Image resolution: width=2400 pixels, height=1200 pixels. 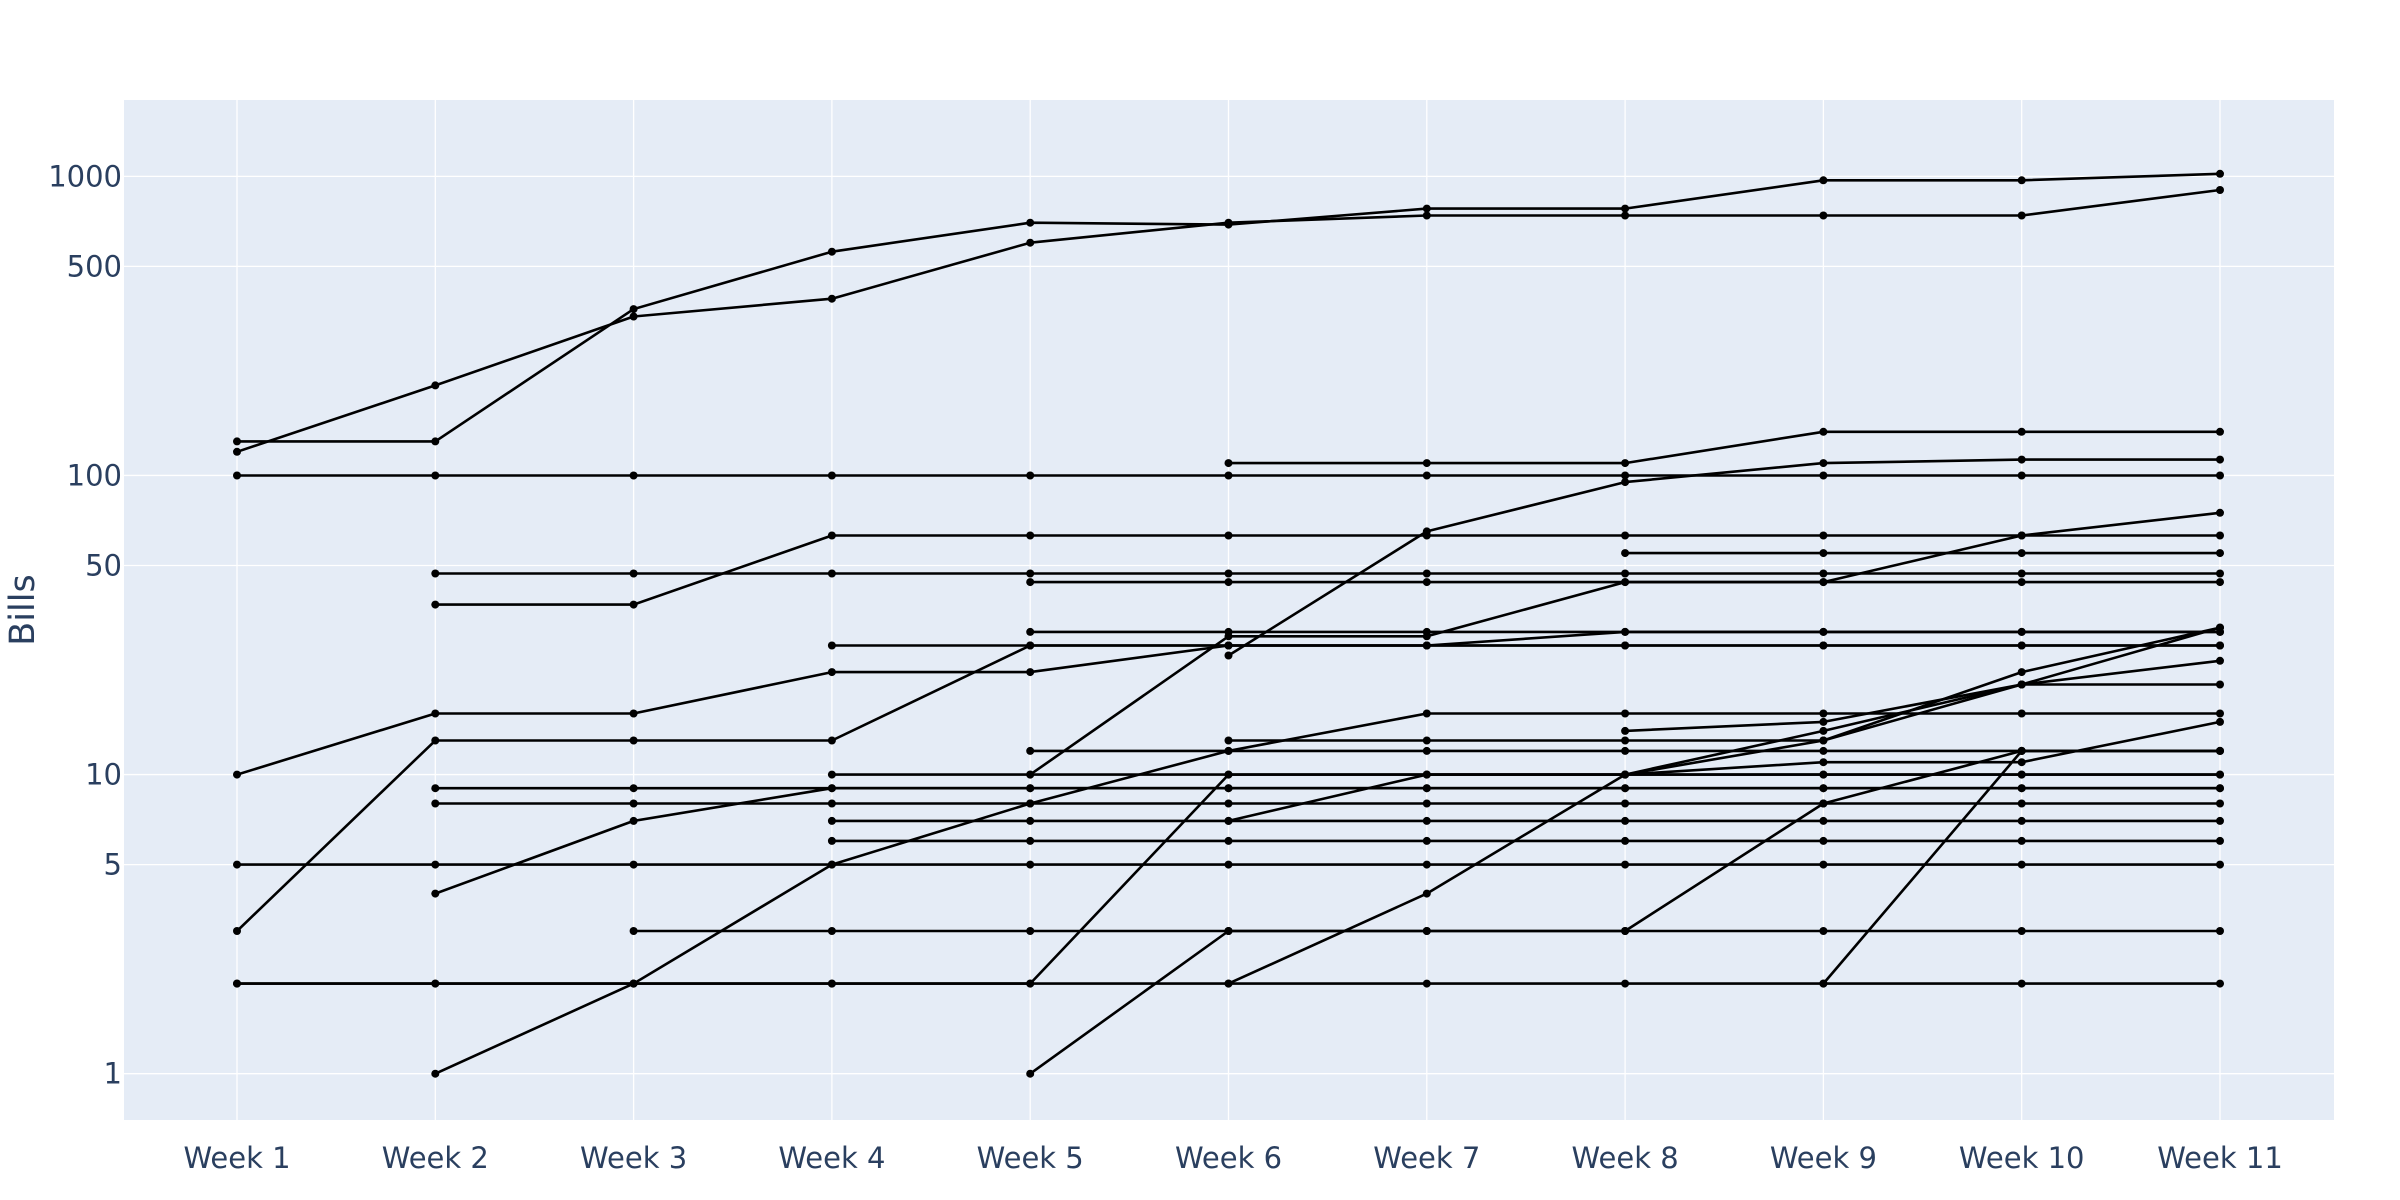 What do you see at coordinates (1426, 1158) in the screenshot?
I see `x-tick-label: Week 7` at bounding box center [1426, 1158].